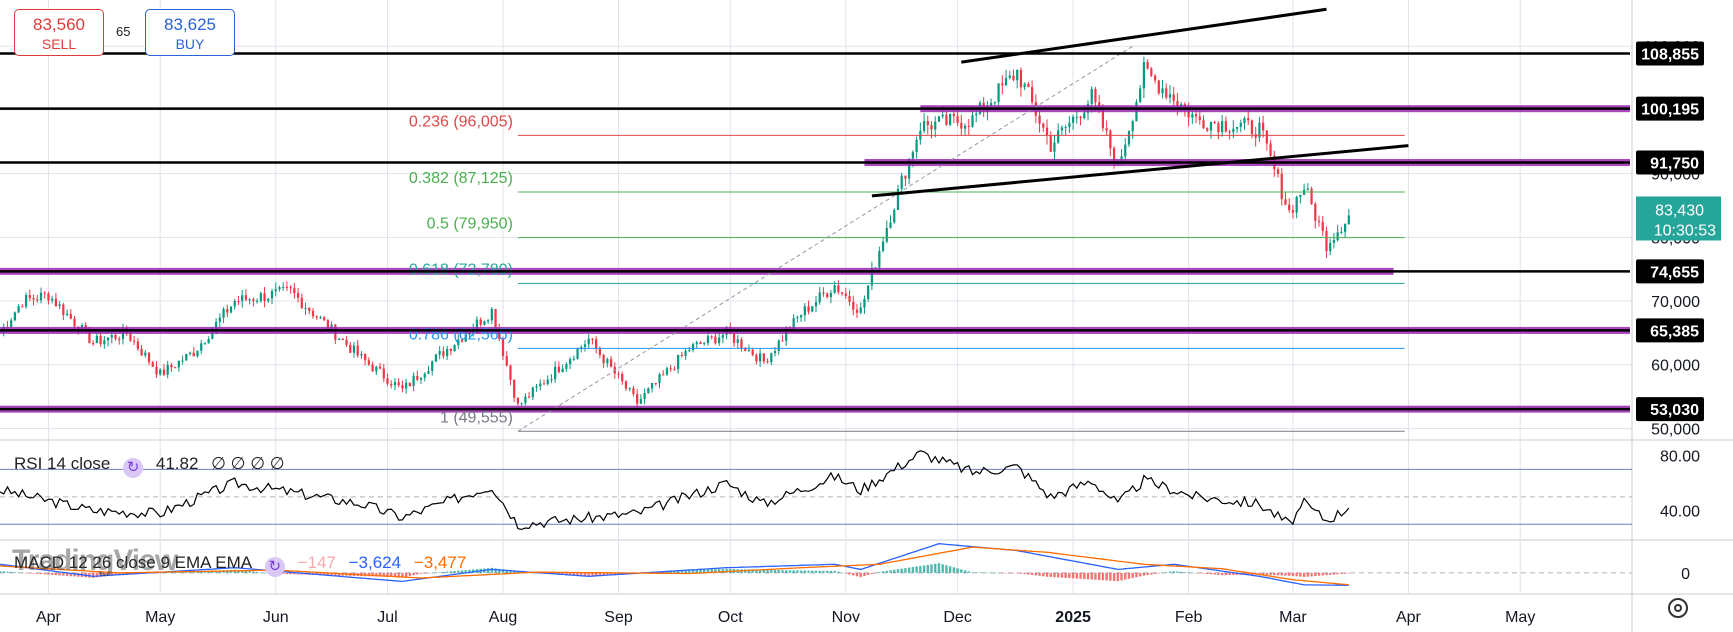 Image resolution: width=1733 pixels, height=632 pixels. Describe the element at coordinates (1680, 456) in the screenshot. I see `rsi-tick-label: 80.00` at that location.